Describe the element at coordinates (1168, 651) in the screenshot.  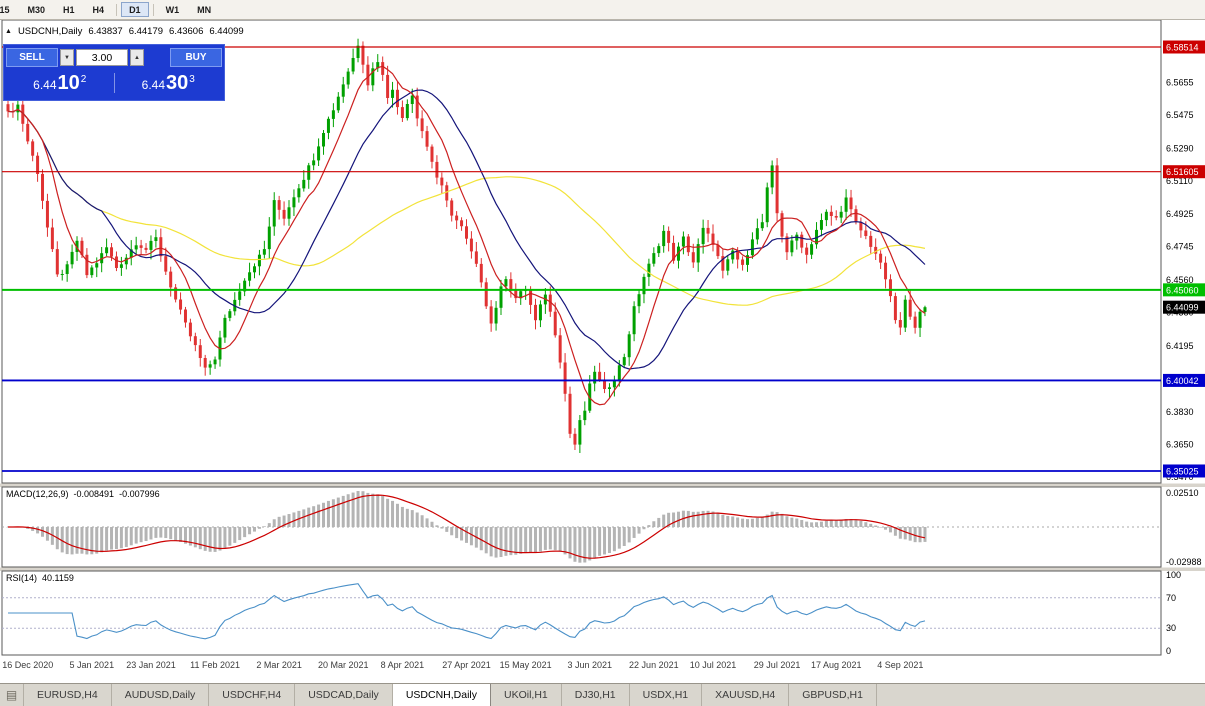
I see `rsi-tick-0: 0` at that location.